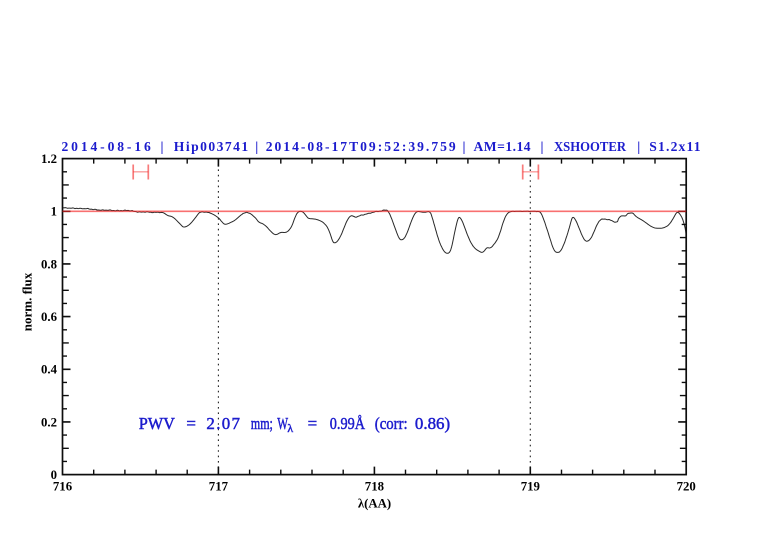  What do you see at coordinates (219, 487) in the screenshot?
I see `svg-text: 717` at bounding box center [219, 487].